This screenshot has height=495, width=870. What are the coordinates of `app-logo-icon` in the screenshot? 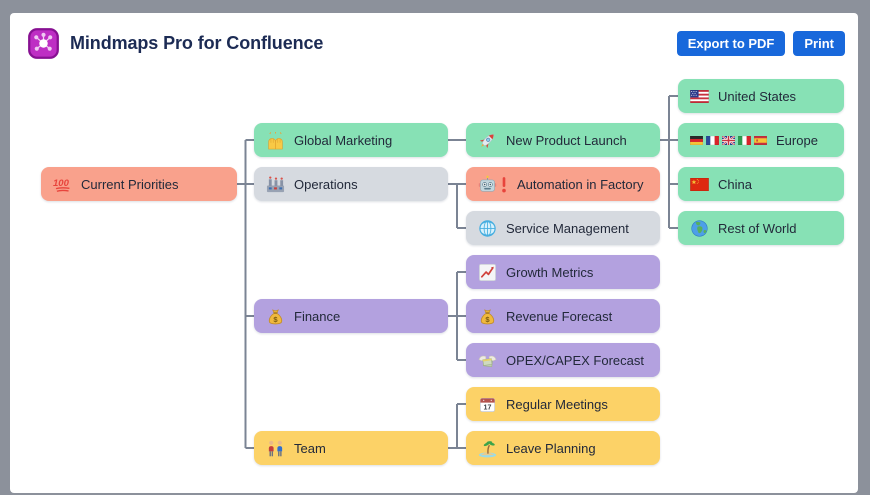 It's located at (43, 43).